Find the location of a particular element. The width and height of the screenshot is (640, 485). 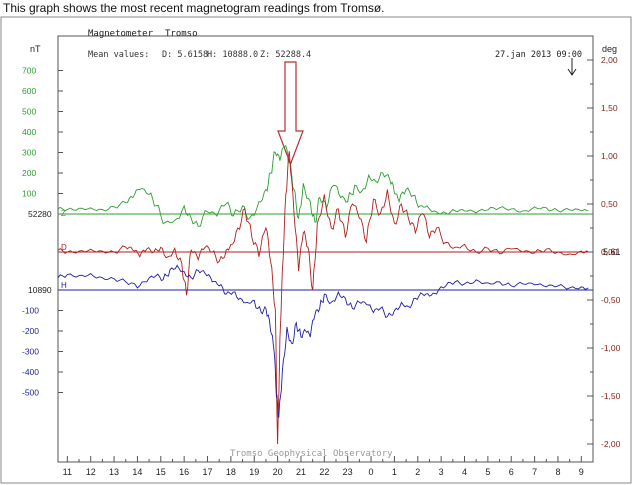

right-axis: 2,00 1,50 1,00 0,50 0,00 -0,50 -1,00 -1,50 -2,00 is located at coordinates (604, 249).